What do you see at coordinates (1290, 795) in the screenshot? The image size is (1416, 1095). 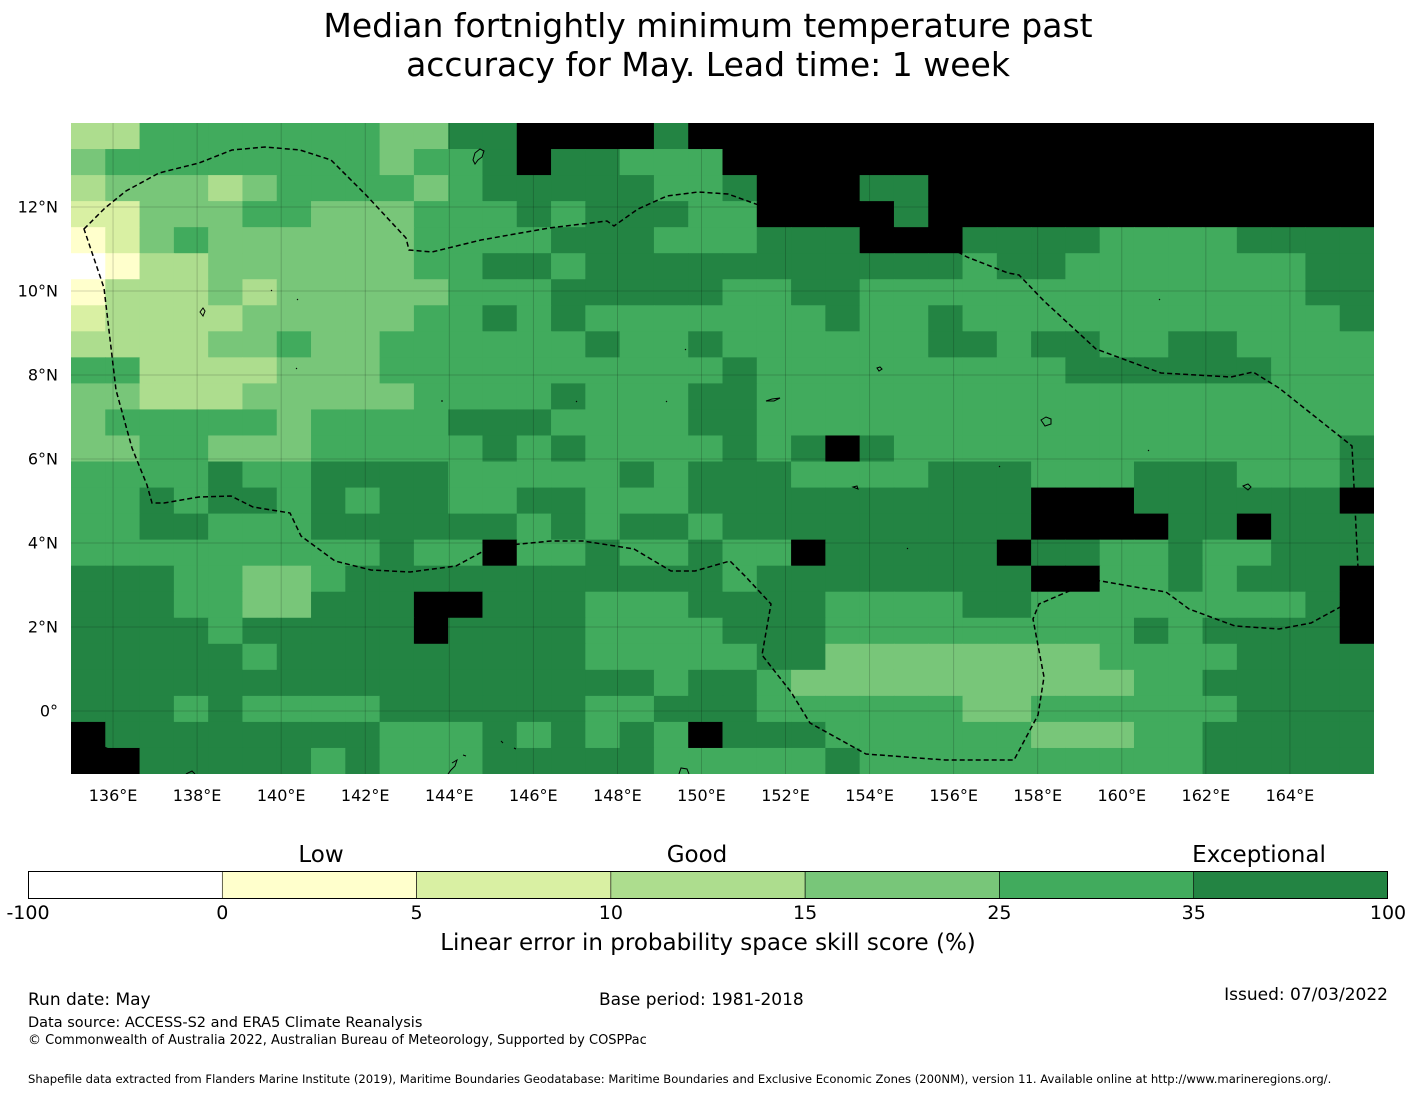 I see `longitude-tick-label: 164°E` at bounding box center [1290, 795].